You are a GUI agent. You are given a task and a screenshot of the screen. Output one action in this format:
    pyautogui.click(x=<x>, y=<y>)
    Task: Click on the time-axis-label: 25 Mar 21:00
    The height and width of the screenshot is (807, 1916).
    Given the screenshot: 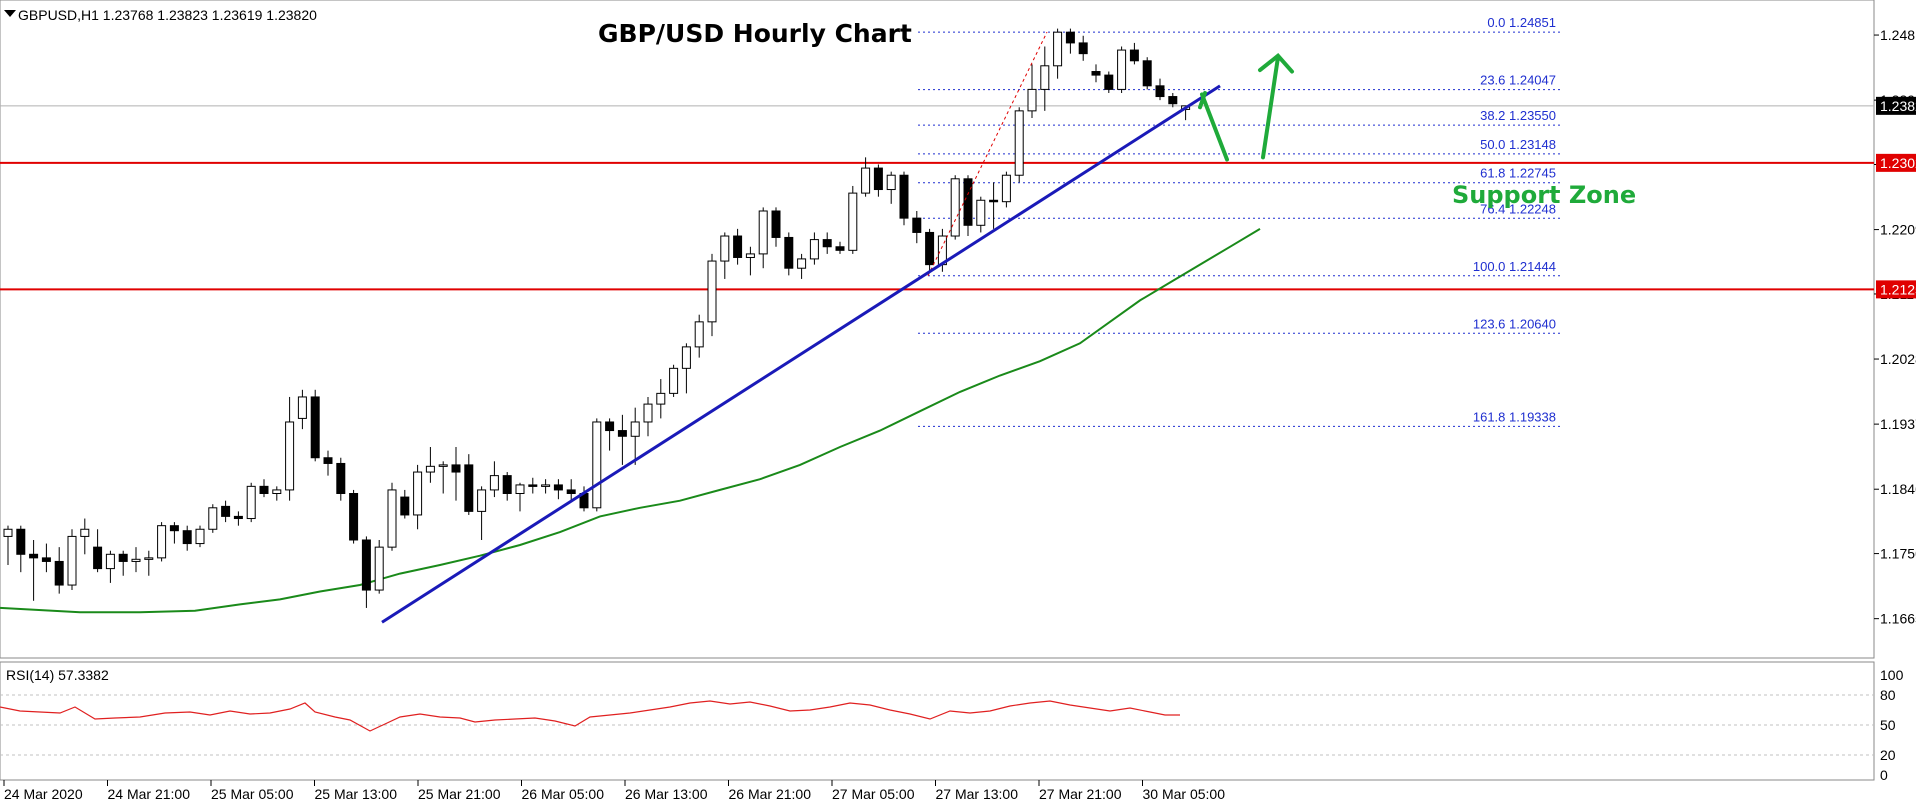 What is the action you would take?
    pyautogui.click(x=459, y=794)
    